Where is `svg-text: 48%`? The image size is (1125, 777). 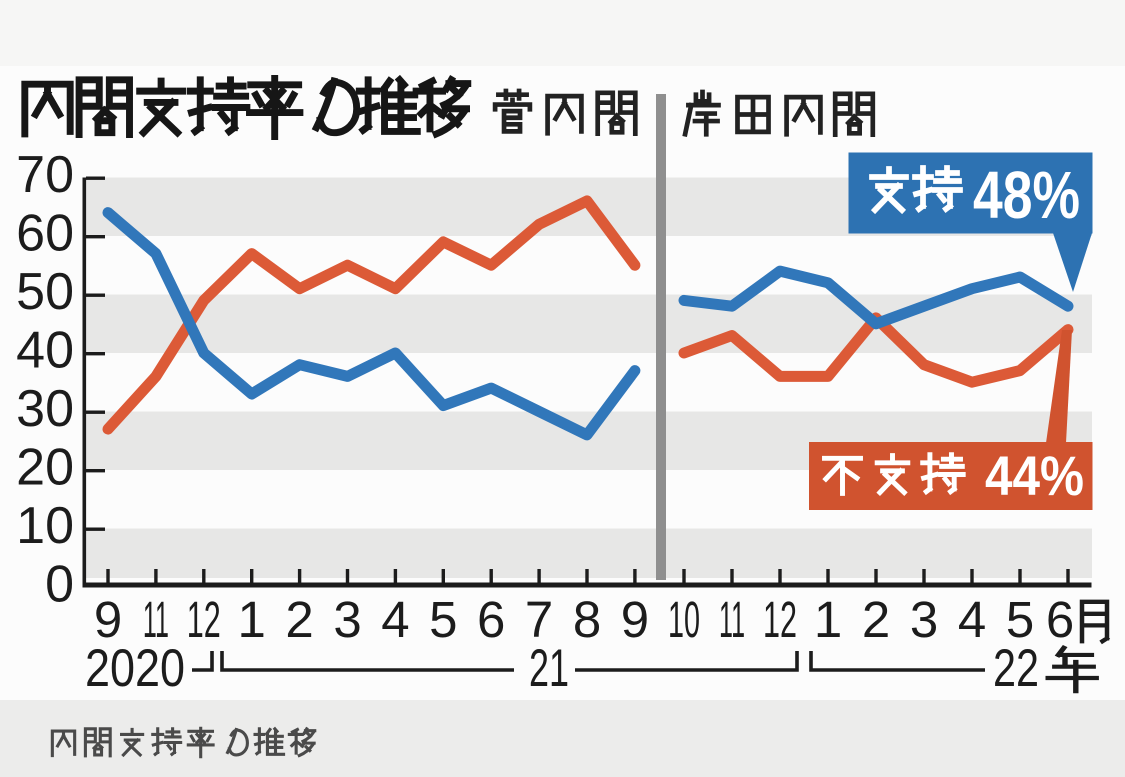
svg-text: 48% is located at coordinates (1026, 195).